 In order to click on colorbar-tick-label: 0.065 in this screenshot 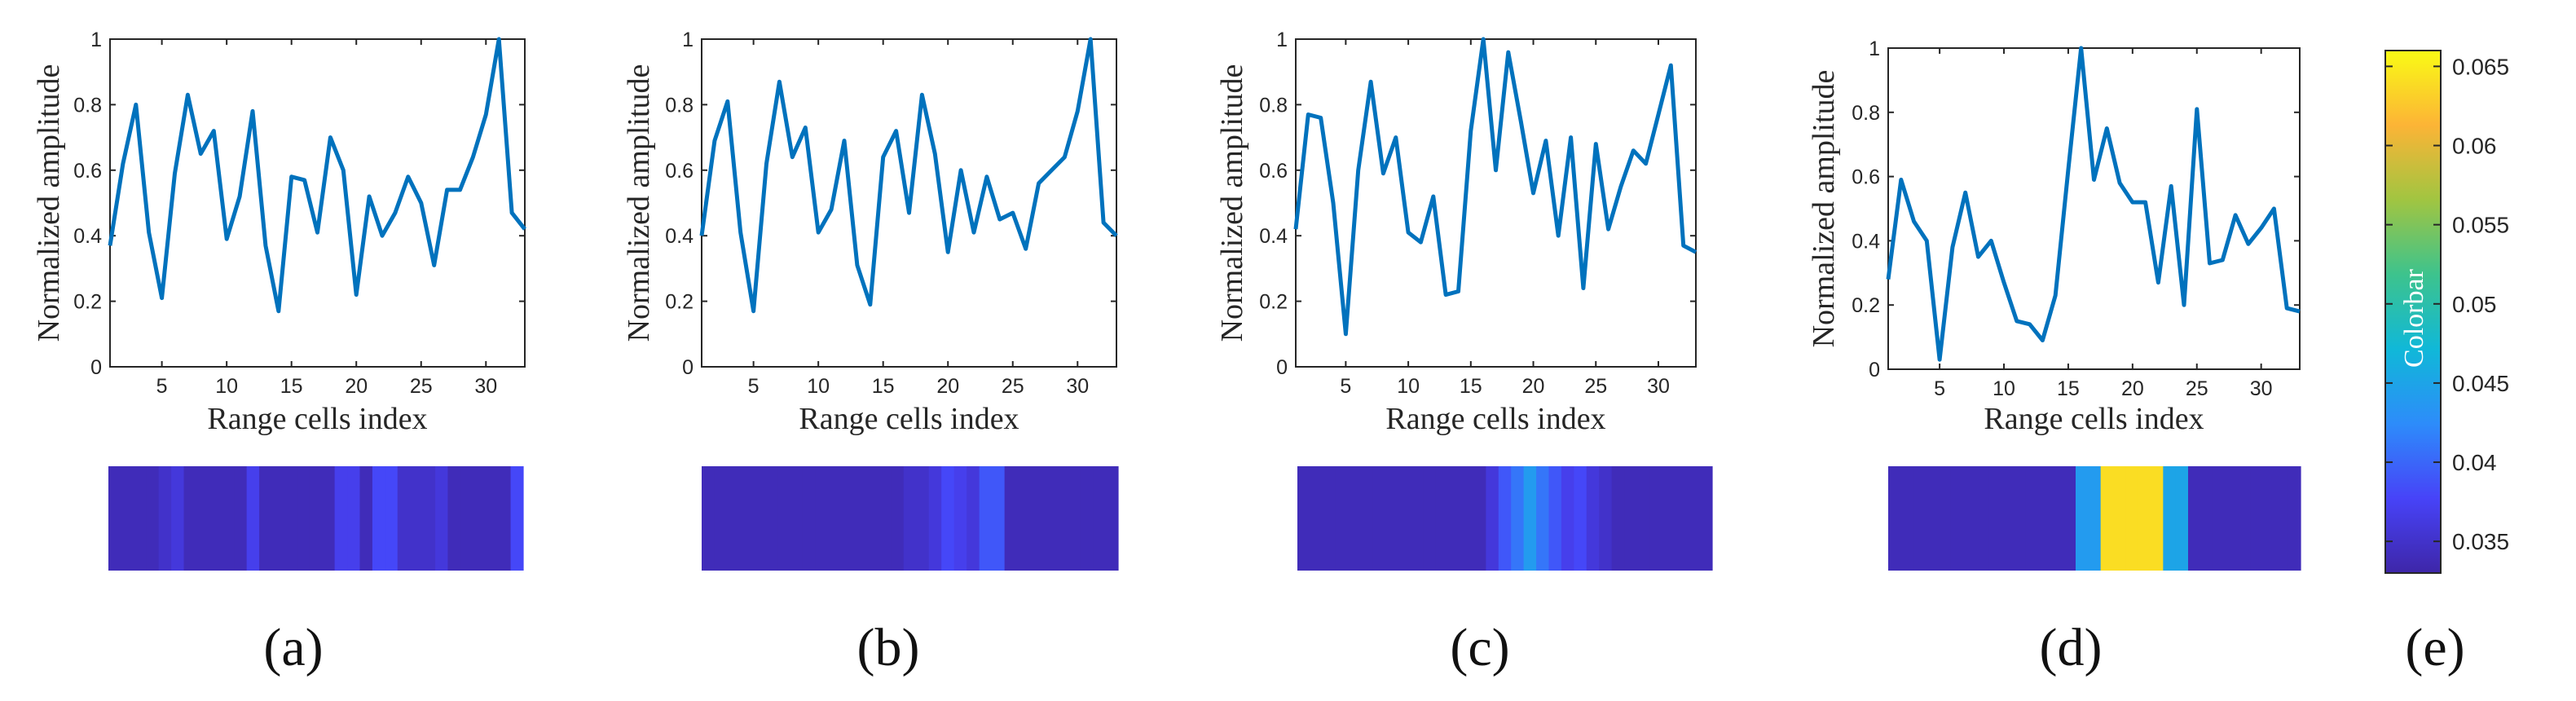, I will do `click(2480, 67)`.